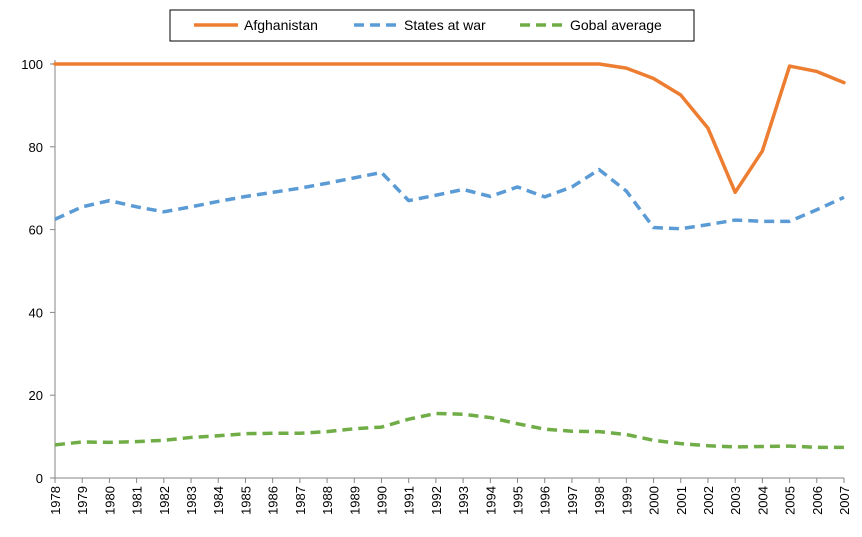  I want to click on x-tick-label: 1998, so click(599, 500).